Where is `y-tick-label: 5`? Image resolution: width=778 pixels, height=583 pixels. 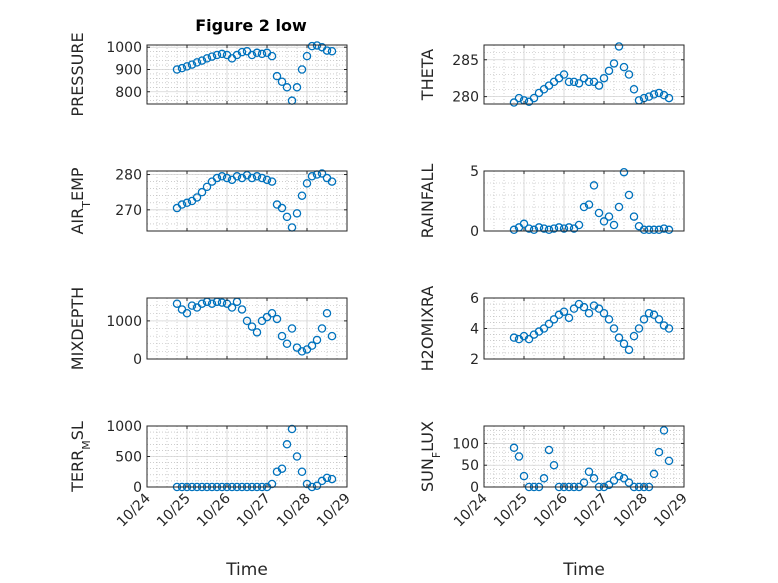
y-tick-label: 5 is located at coordinates (474, 172).